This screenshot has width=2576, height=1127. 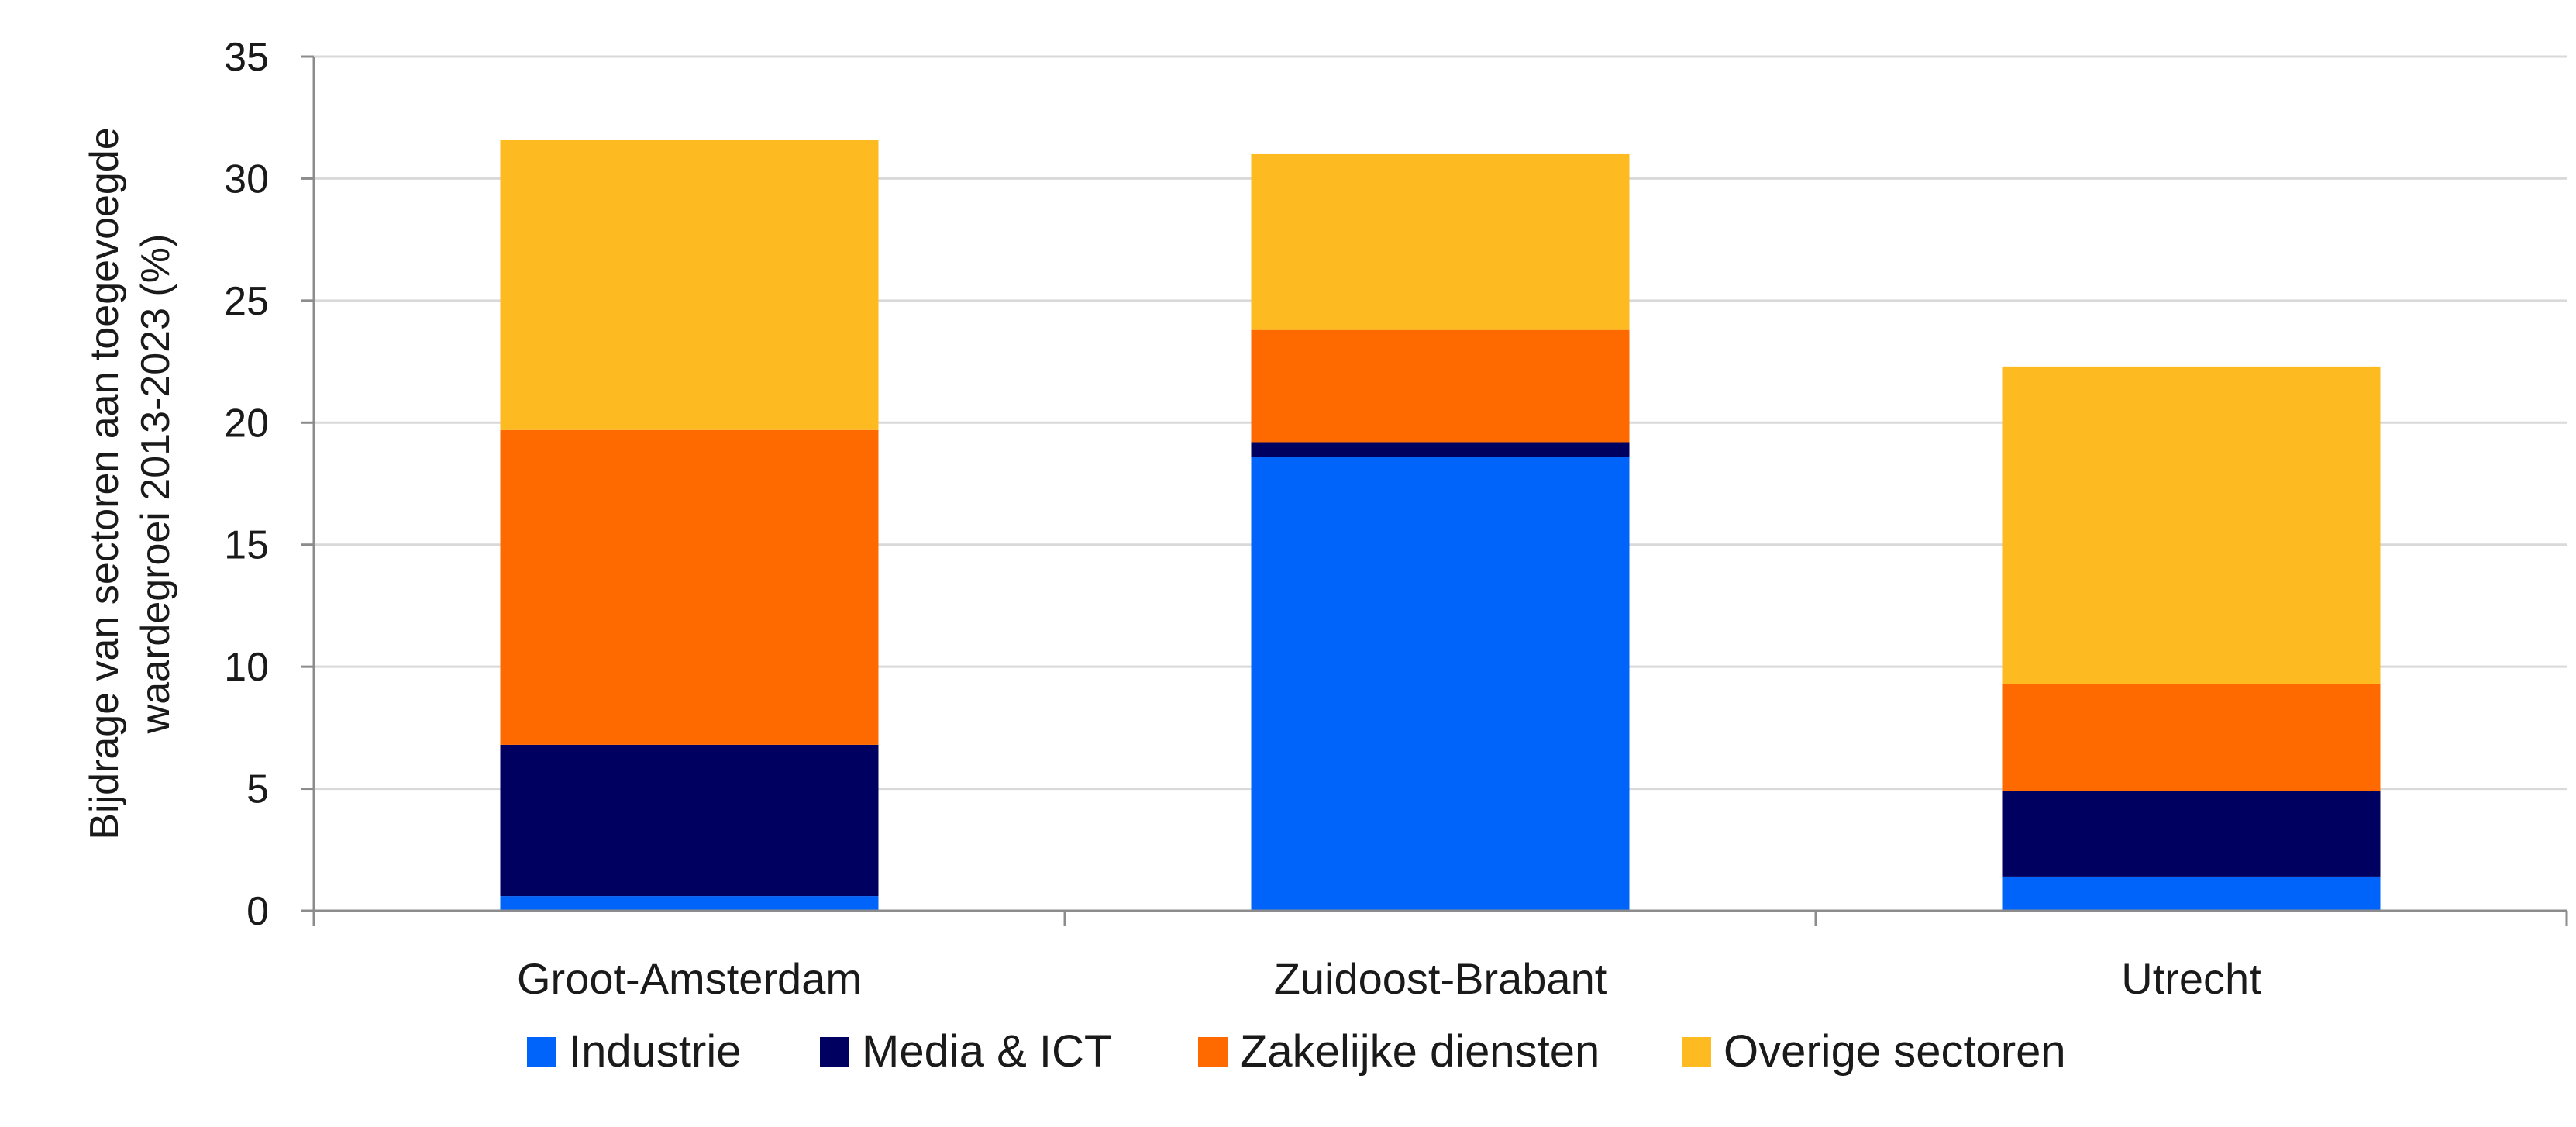 I want to click on legend-label: Overige sectoren, so click(x=1895, y=1051).